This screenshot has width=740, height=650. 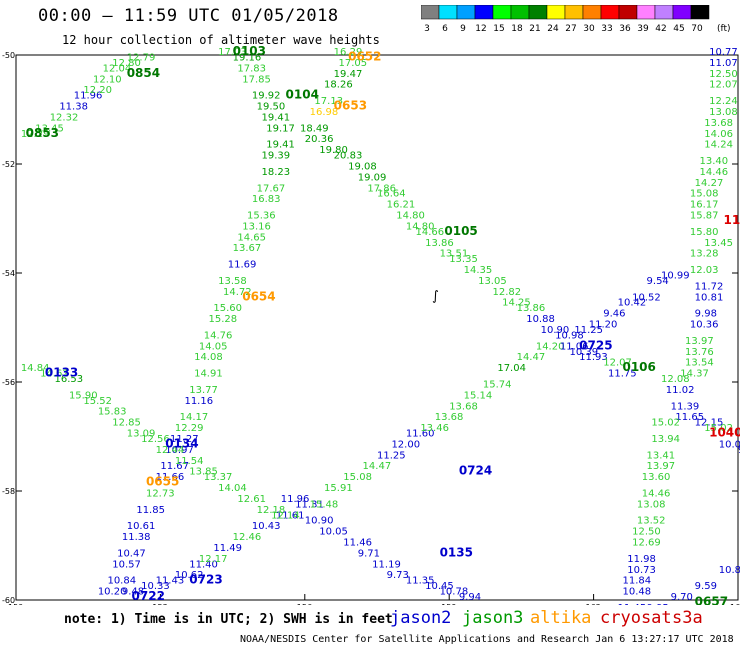 I want to click on wave-height-value: 10.47, so click(x=131, y=553).